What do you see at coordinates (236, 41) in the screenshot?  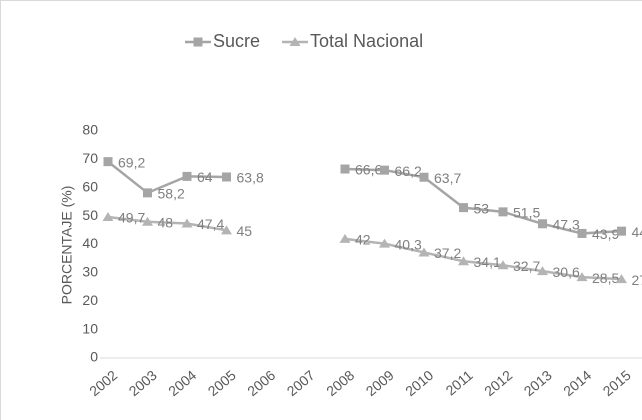 I see `legend-label: Sucre` at bounding box center [236, 41].